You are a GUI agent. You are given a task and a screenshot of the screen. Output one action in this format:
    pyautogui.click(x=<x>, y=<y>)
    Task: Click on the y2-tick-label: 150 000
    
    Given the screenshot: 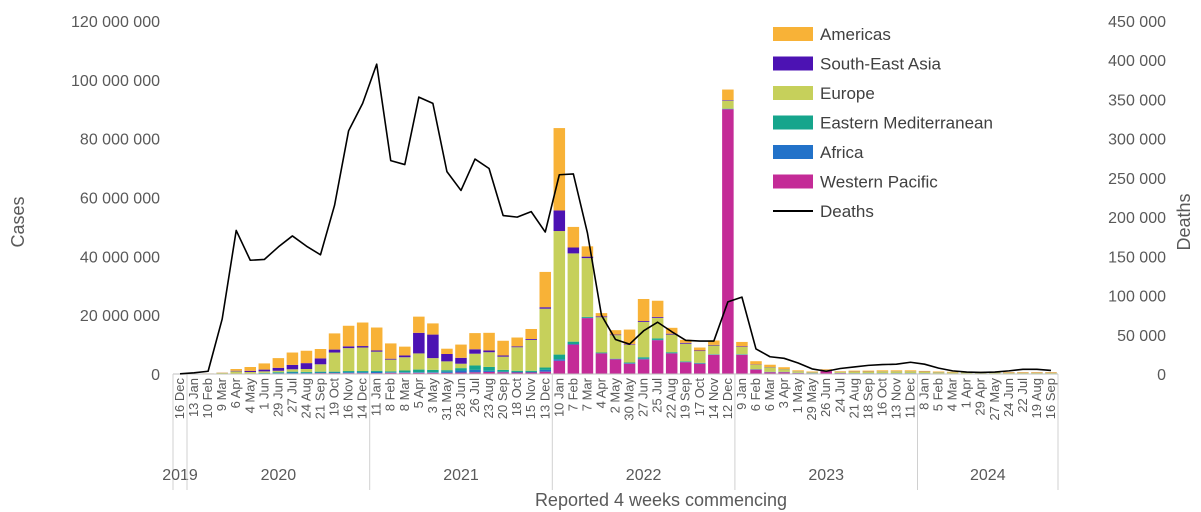 What is the action you would take?
    pyautogui.click(x=1137, y=257)
    